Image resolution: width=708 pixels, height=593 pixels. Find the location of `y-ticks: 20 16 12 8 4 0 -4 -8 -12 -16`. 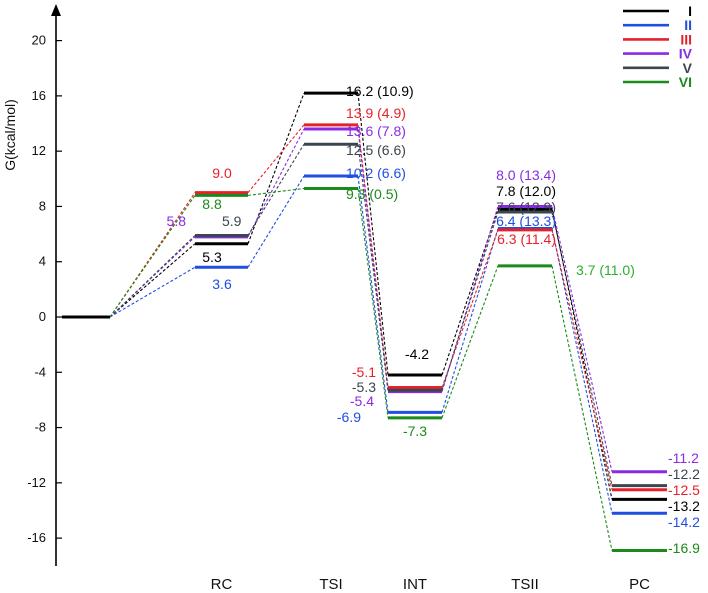

y-ticks: 20 16 12 8 4 0 -4 -8 -12 -16 is located at coordinates (44, 289).